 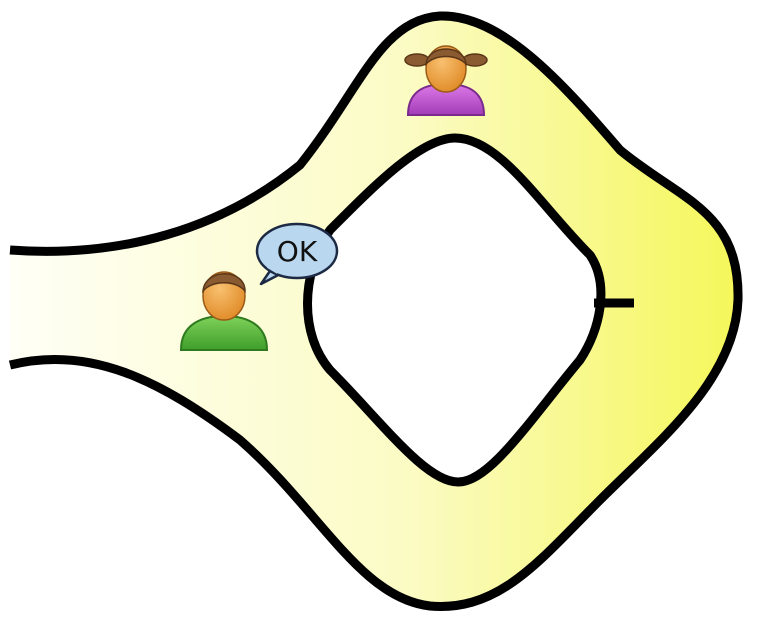 I want to click on speech-bubble-text: OK, so click(x=297, y=251).